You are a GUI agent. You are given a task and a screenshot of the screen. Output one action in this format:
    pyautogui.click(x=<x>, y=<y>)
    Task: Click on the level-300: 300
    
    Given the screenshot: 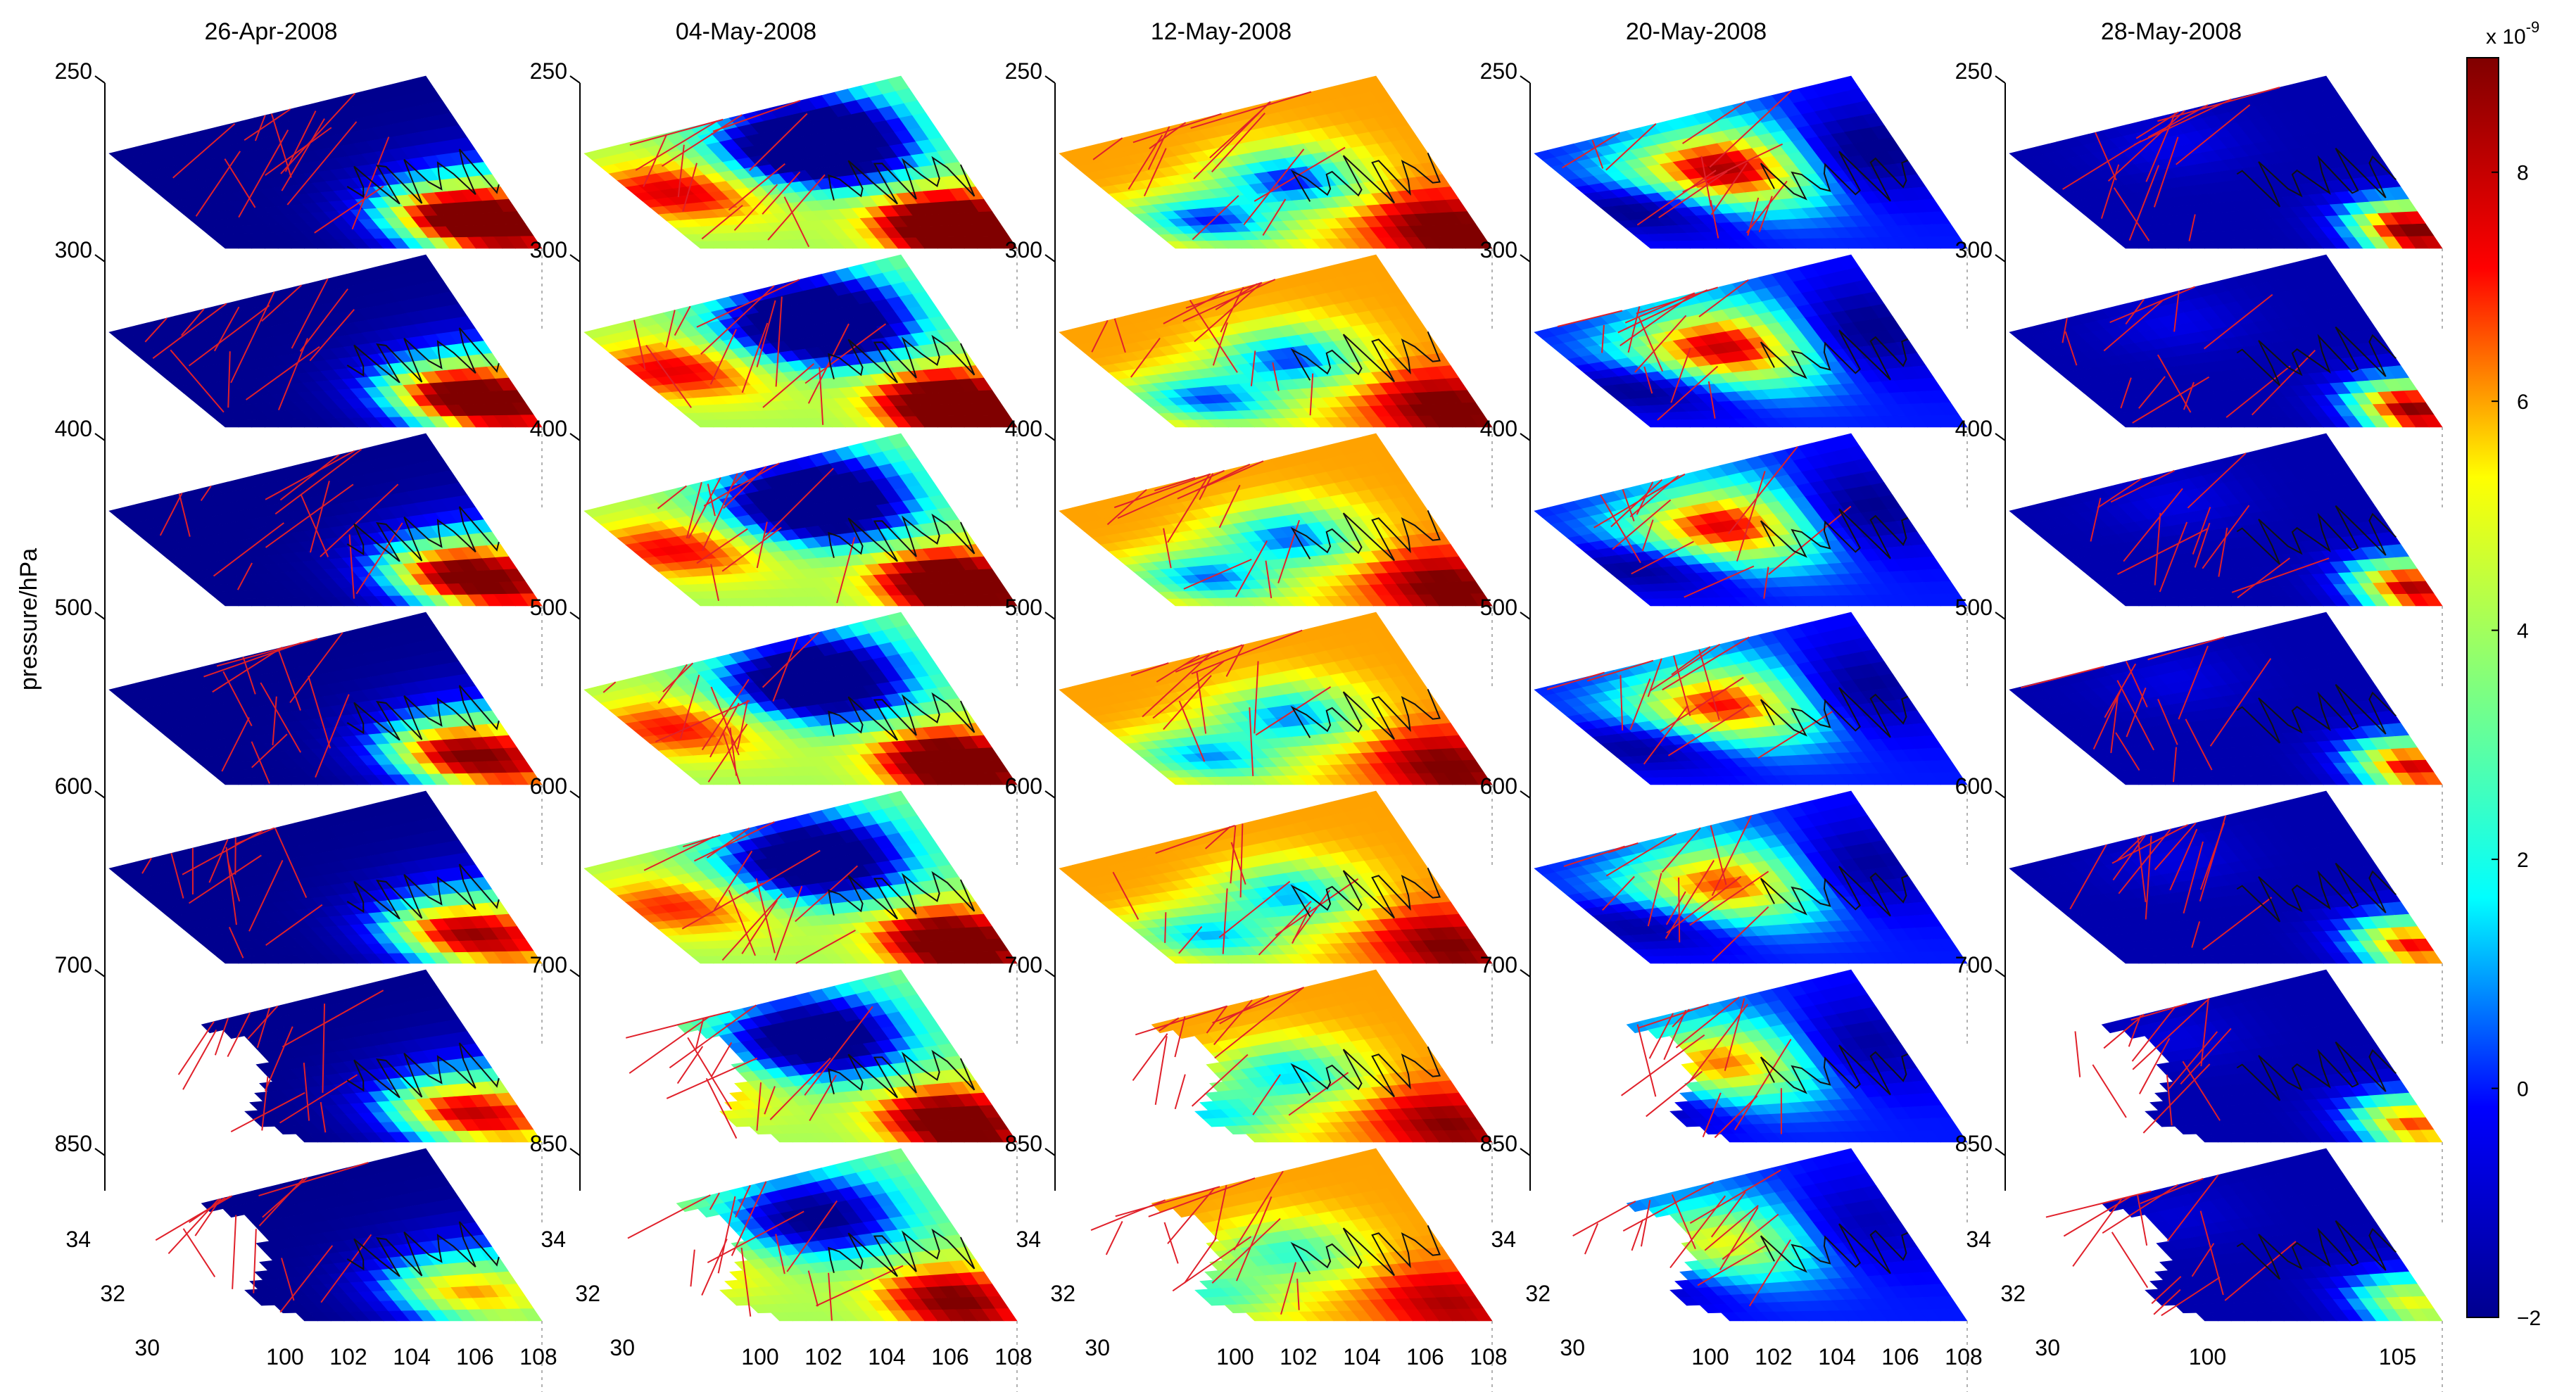 What is the action you would take?
    pyautogui.click(x=299, y=374)
    